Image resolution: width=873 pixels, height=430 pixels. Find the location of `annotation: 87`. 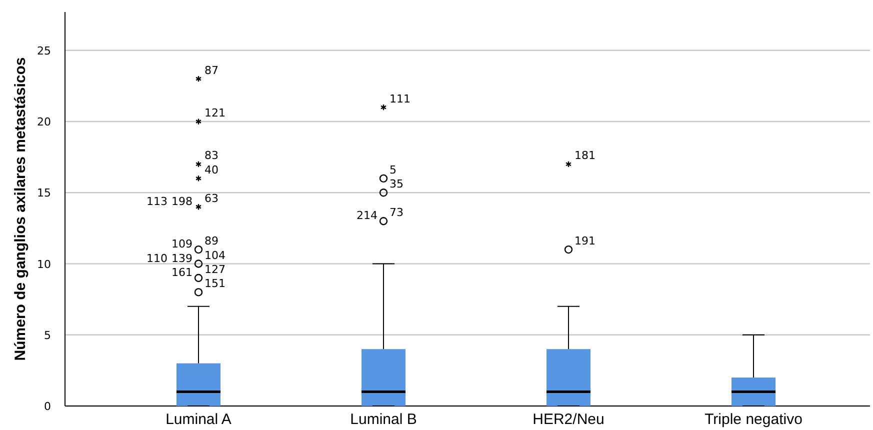

annotation: 87 is located at coordinates (211, 70).